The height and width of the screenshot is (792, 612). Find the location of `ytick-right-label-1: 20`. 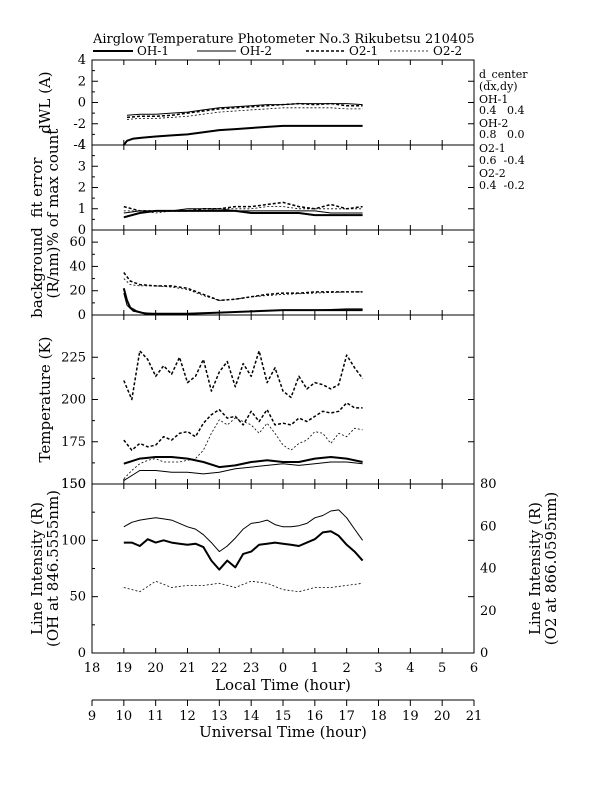

ytick-right-label-1: 20 is located at coordinates (488, 611).